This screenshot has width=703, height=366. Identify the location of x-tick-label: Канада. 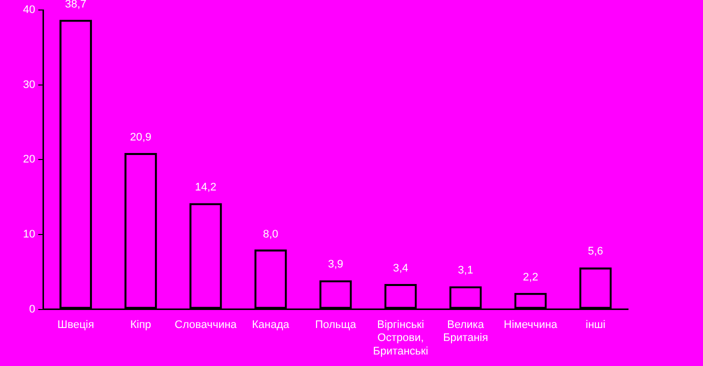
(271, 325).